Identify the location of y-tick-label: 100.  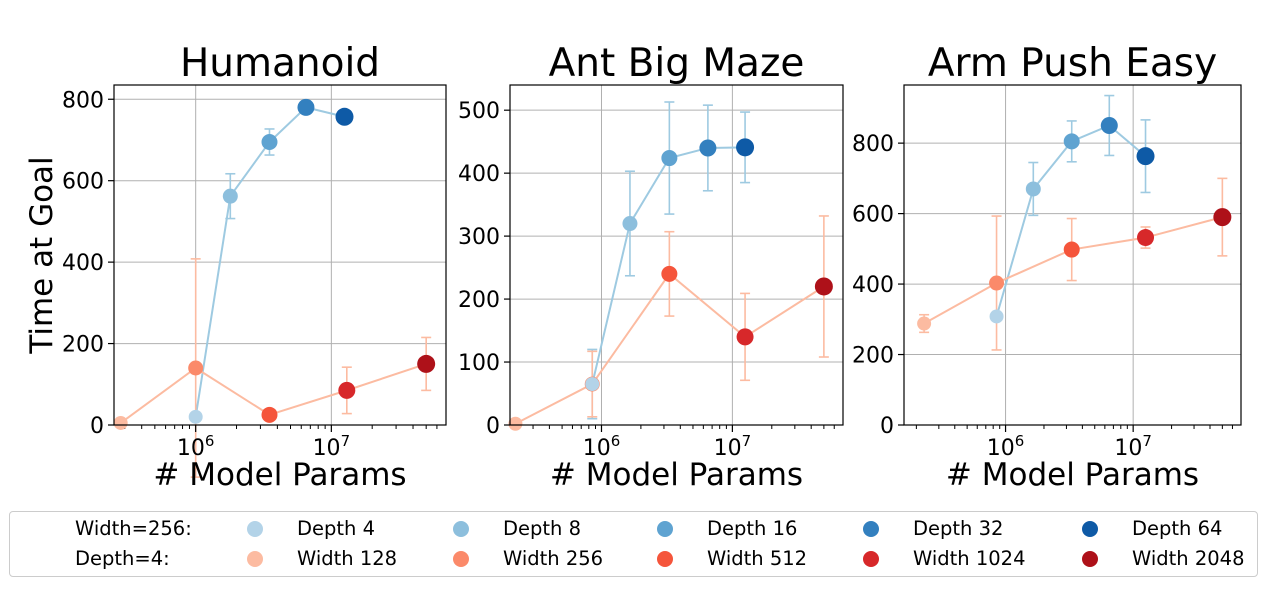
(479, 363).